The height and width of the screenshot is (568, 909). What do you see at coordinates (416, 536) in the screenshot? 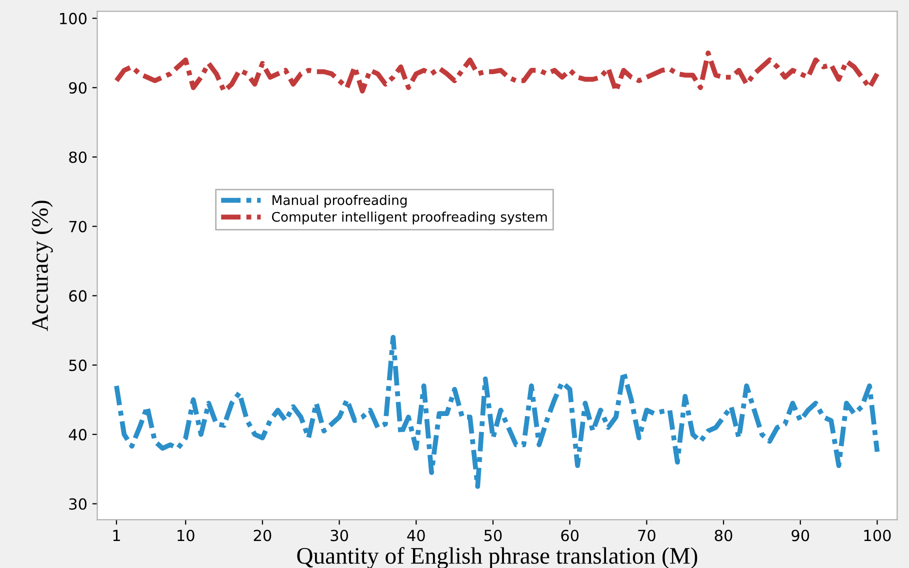
I see `x-tick-label: 40` at bounding box center [416, 536].